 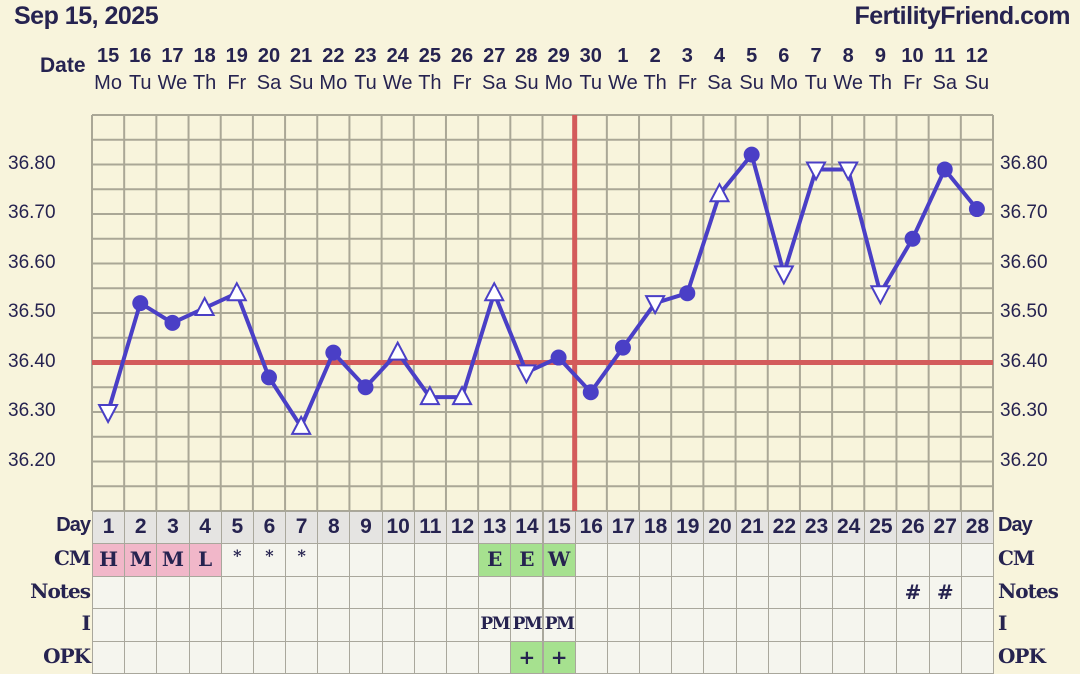 I want to click on cm-cell: L, so click(x=205, y=560).